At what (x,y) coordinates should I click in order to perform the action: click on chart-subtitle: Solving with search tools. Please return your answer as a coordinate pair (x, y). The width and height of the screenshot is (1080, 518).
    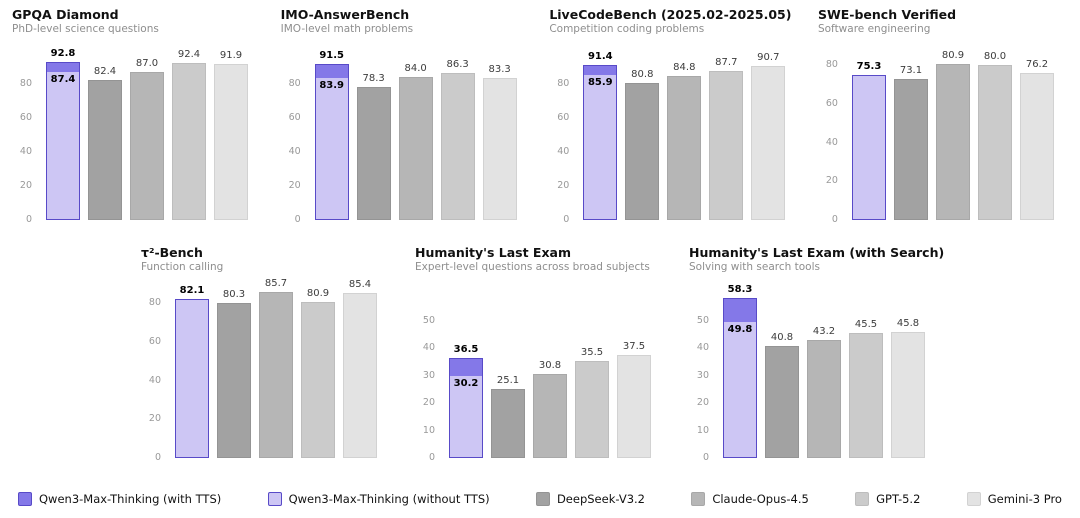
    Looking at the image, I should click on (754, 267).